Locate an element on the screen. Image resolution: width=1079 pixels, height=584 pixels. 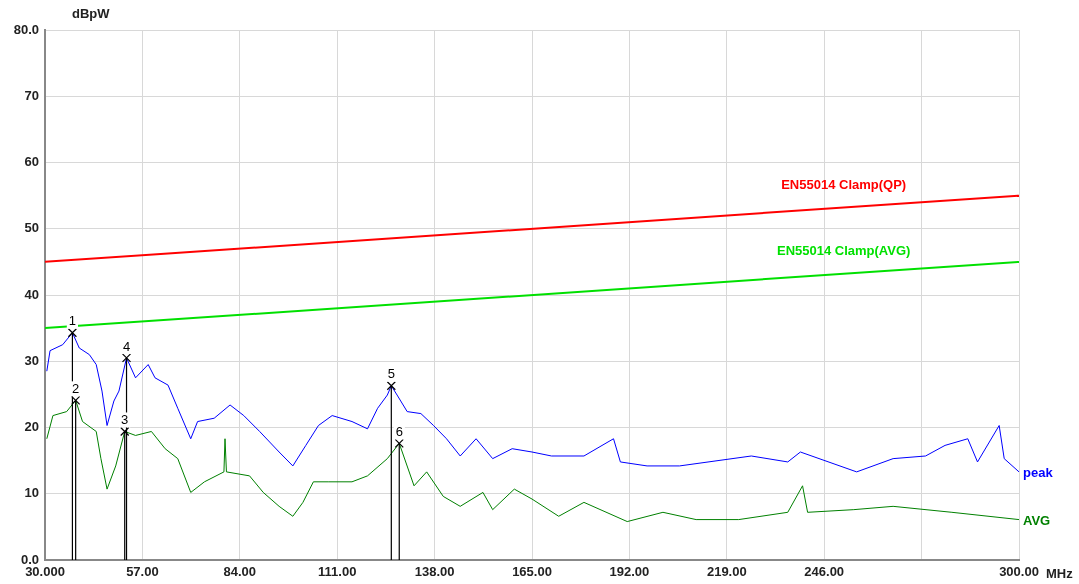
annotation: 2 is located at coordinates (76, 388).